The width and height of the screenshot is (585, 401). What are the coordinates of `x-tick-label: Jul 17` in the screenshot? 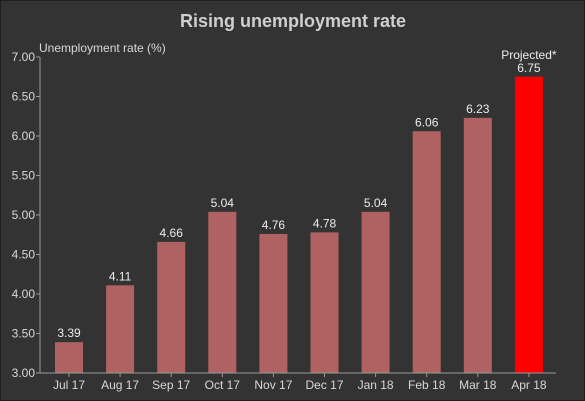 It's located at (69, 385).